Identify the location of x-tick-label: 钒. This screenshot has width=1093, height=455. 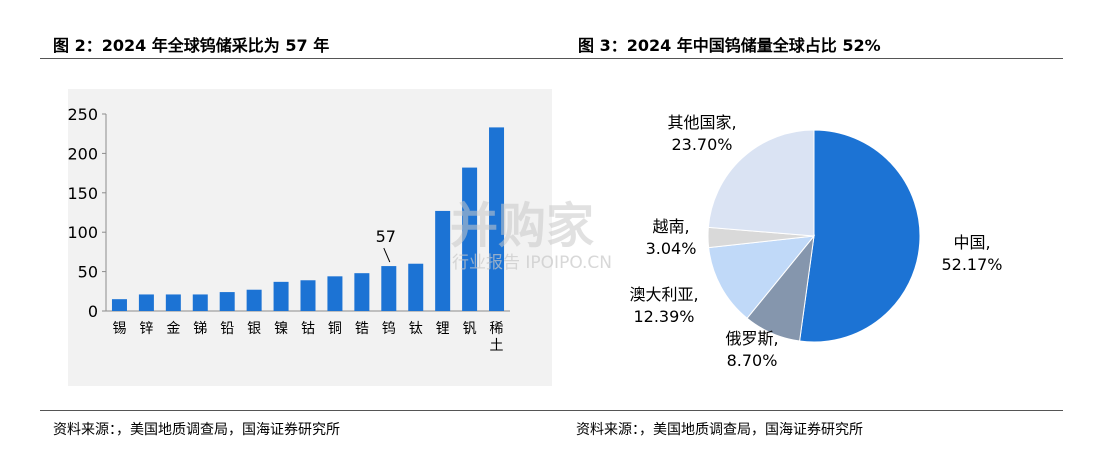
(470, 329).